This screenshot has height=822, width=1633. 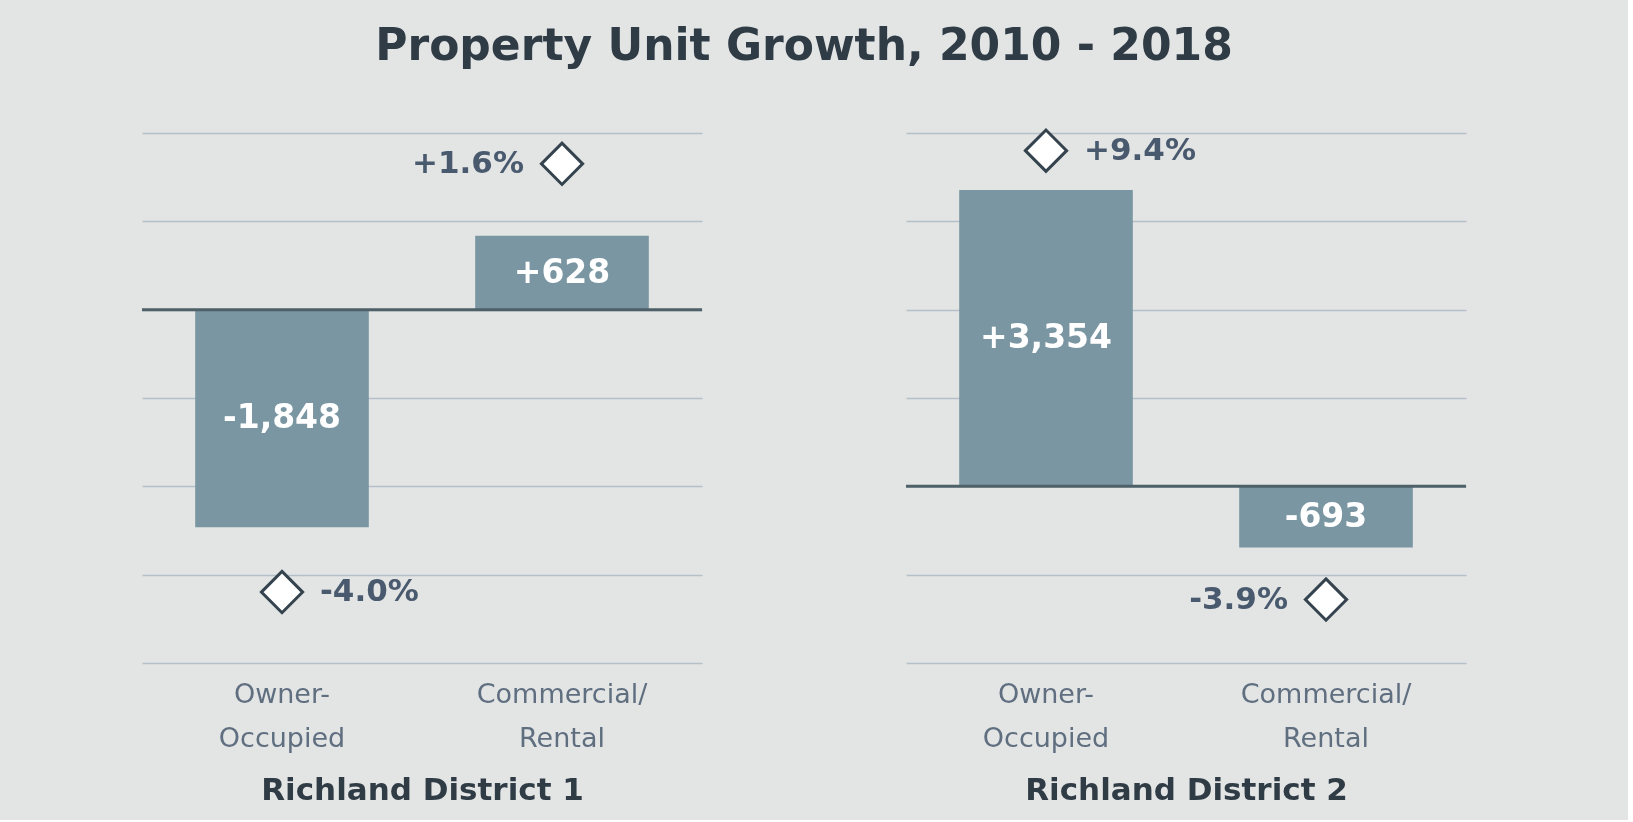 I want to click on x-axis-title: Richland District 2, so click(x=1186, y=788).